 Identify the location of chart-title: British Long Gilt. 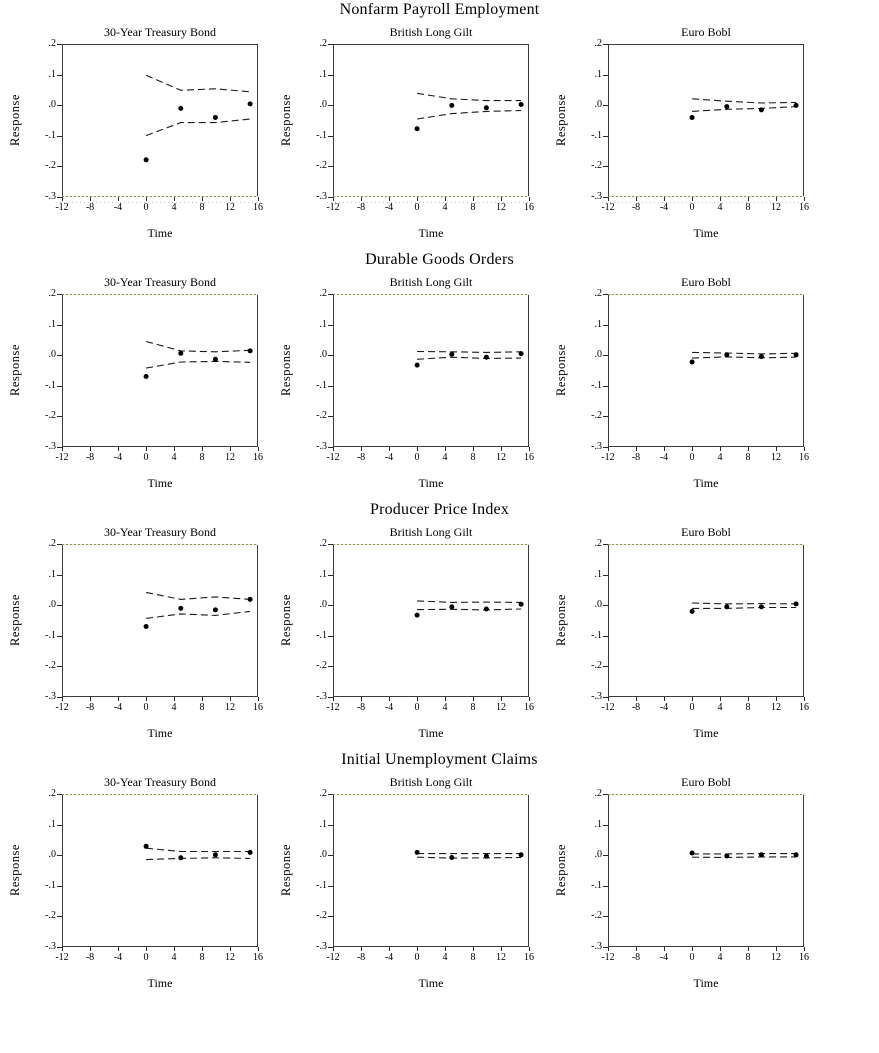
(431, 32).